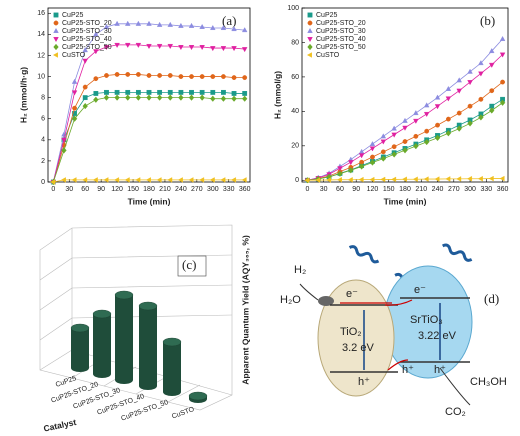  Describe the element at coordinates (66, 382) in the screenshot. I see `x-tick-label: CuP25` at that location.